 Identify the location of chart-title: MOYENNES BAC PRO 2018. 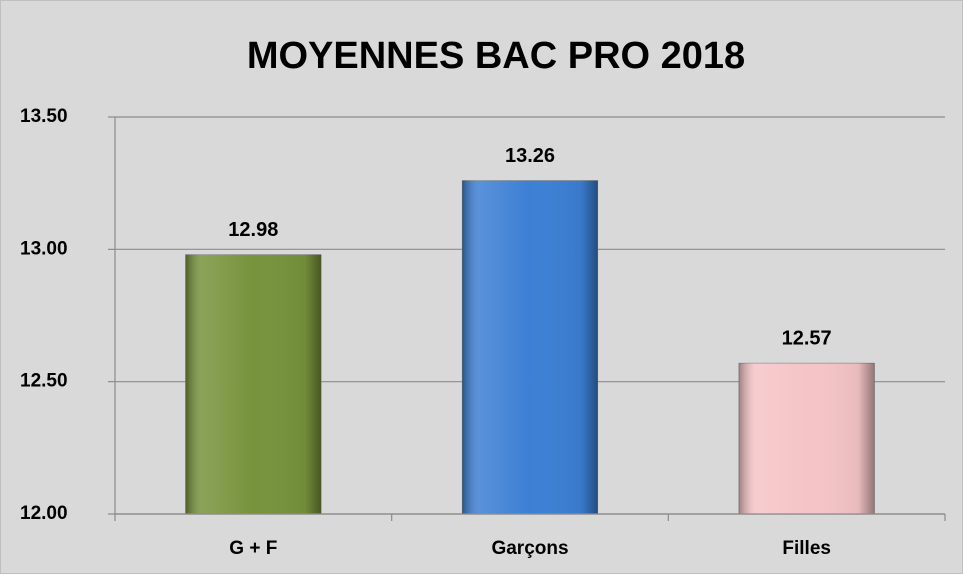
(496, 56).